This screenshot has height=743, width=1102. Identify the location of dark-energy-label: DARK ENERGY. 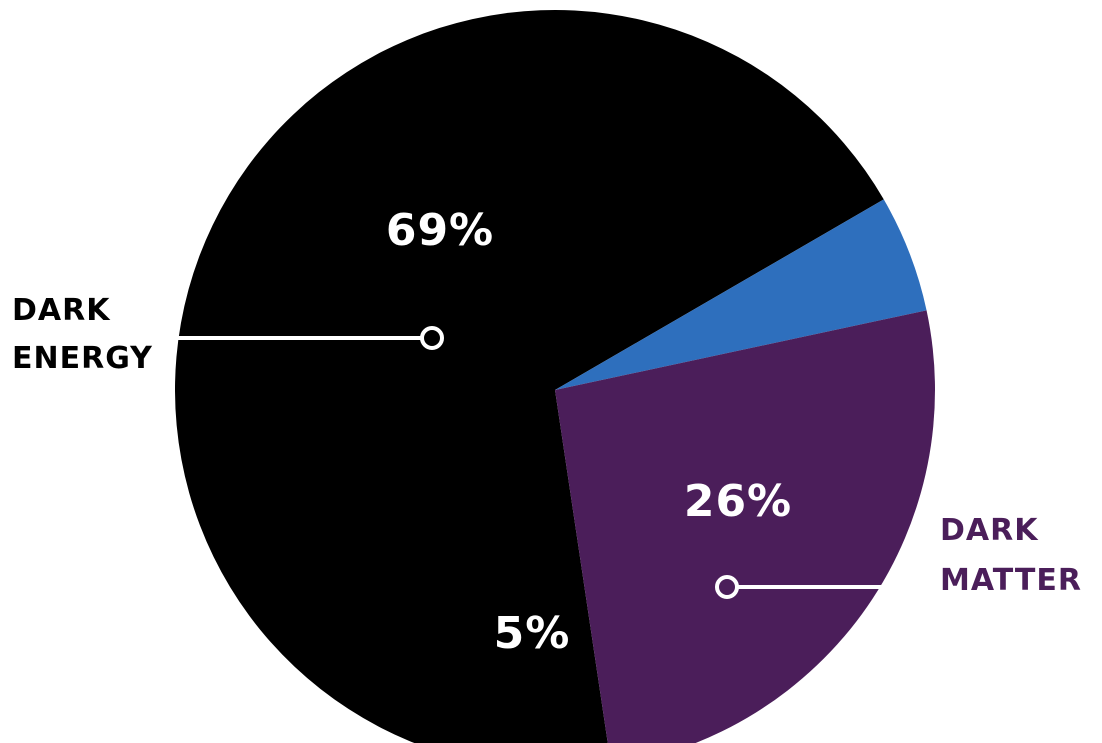
(82, 334).